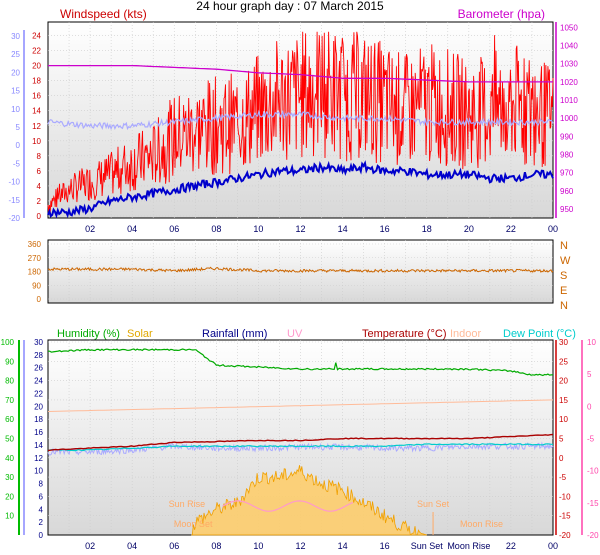  Describe the element at coordinates (468, 546) in the screenshot. I see `weather-x-tick-label: Moon Rise` at that location.